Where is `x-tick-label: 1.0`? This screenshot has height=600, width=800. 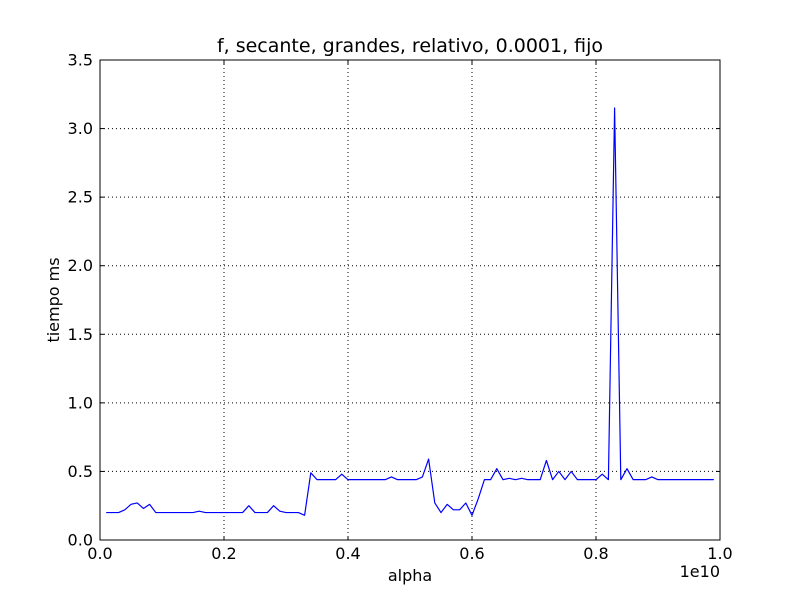 x-tick-label: 1.0 is located at coordinates (719, 553).